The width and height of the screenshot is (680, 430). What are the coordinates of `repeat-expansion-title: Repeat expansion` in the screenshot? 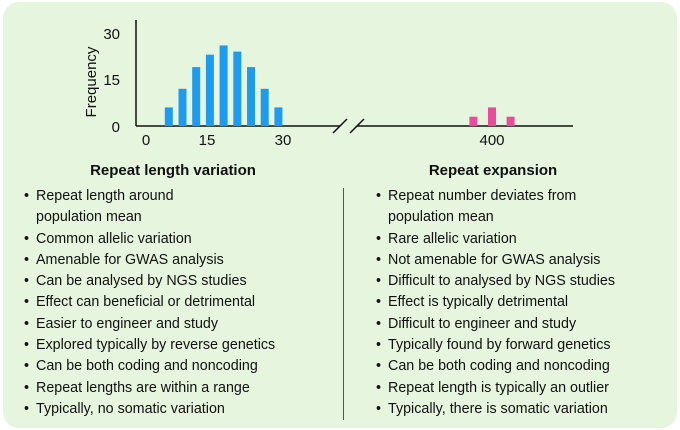 It's located at (493, 170).